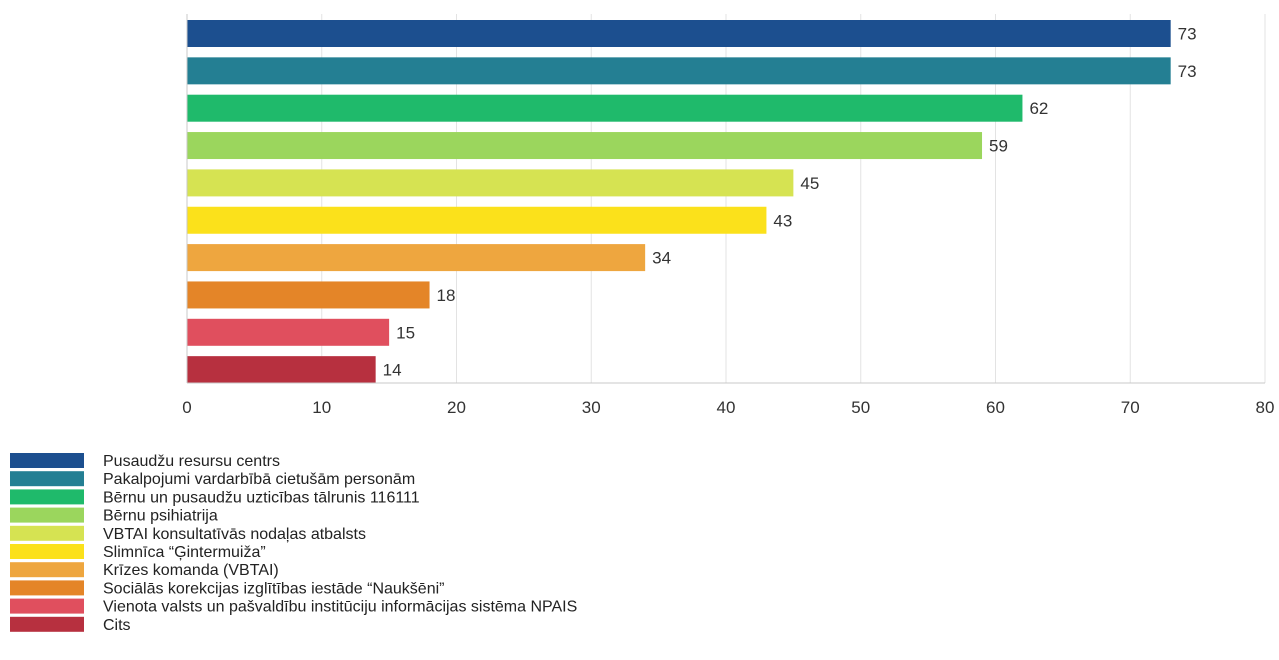 Image resolution: width=1279 pixels, height=660 pixels. What do you see at coordinates (392, 370) in the screenshot?
I see `bar-value-label-10: 14` at bounding box center [392, 370].